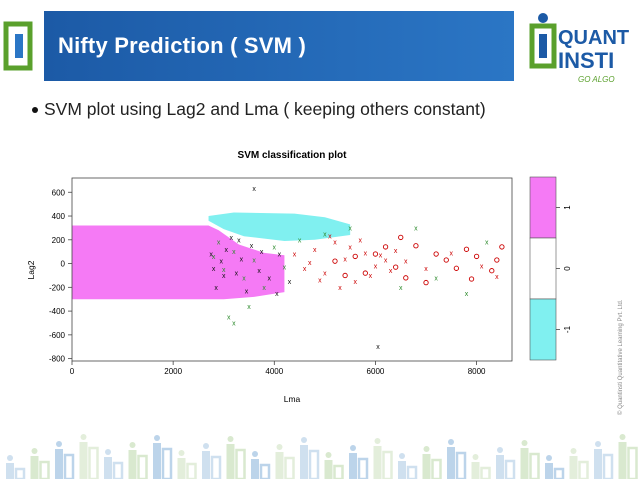 The image size is (638, 479). Describe the element at coordinates (293, 155) in the screenshot. I see `chart-title: SVM classification plot` at that location.